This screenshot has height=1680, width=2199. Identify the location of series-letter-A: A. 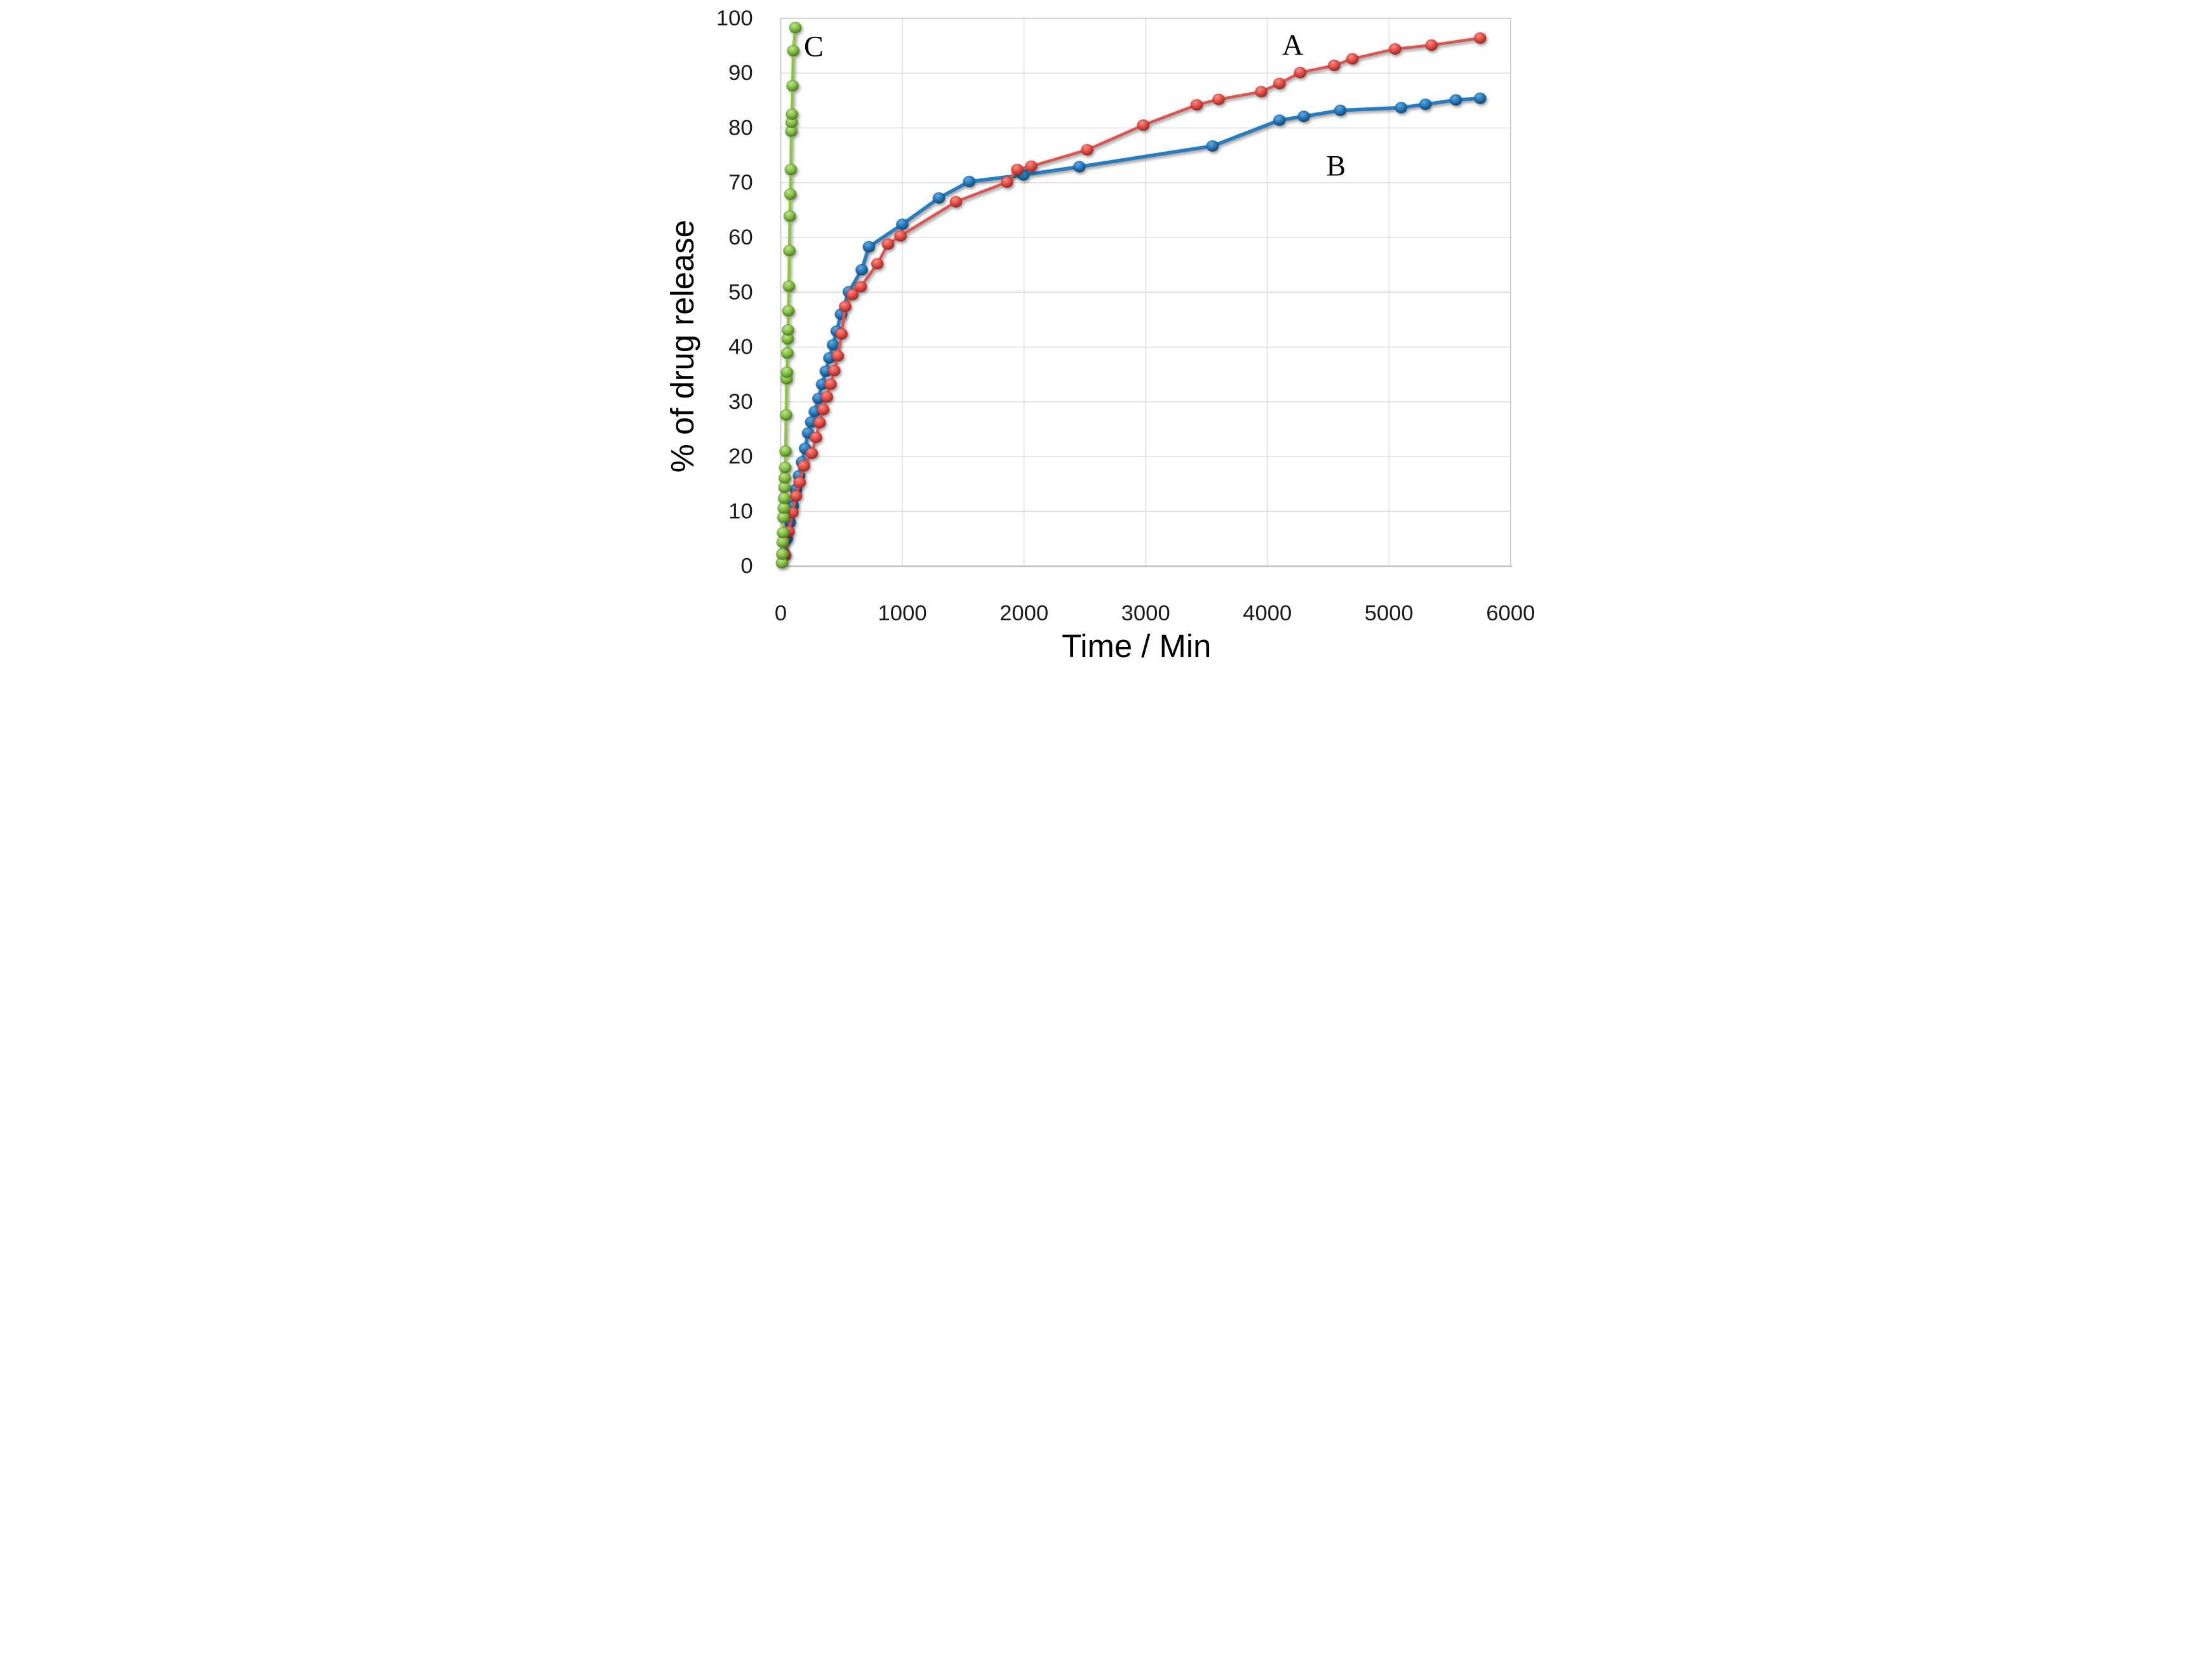
(1293, 45).